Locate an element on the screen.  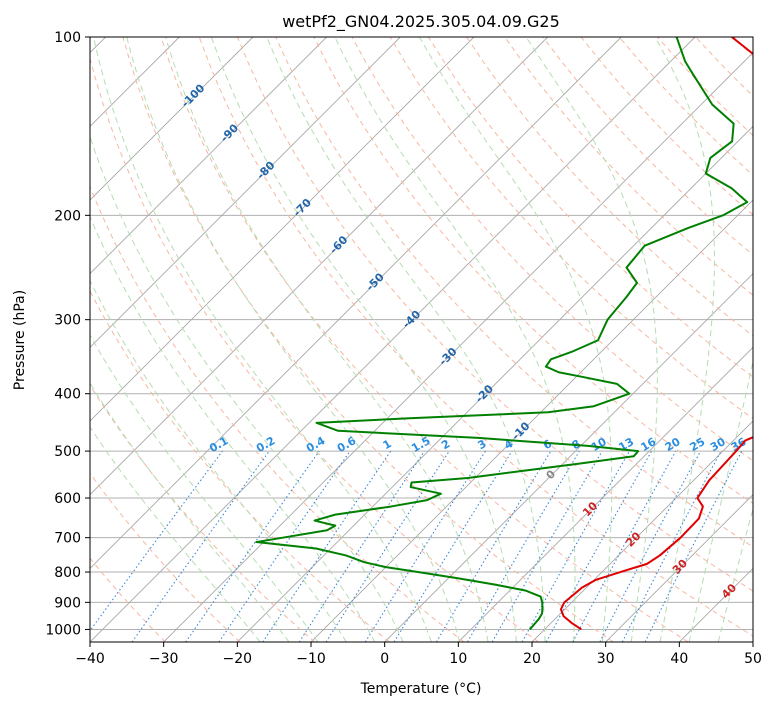
isotherm-label: 20 is located at coordinates (633, 539).